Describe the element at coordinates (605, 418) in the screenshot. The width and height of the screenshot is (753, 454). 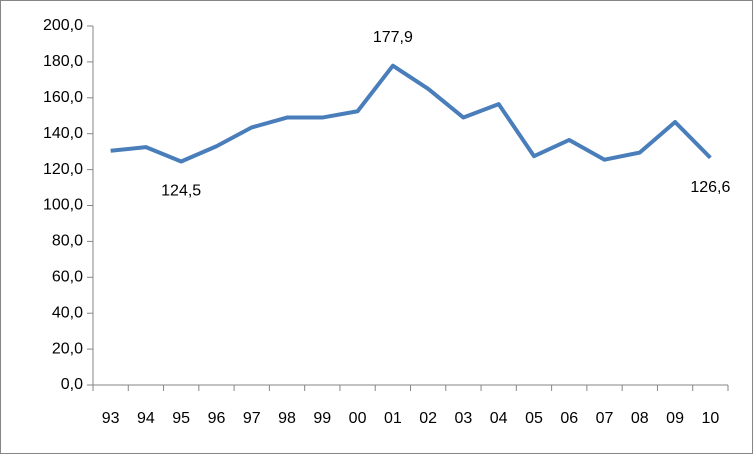
I see `x-tick-label: 07` at that location.